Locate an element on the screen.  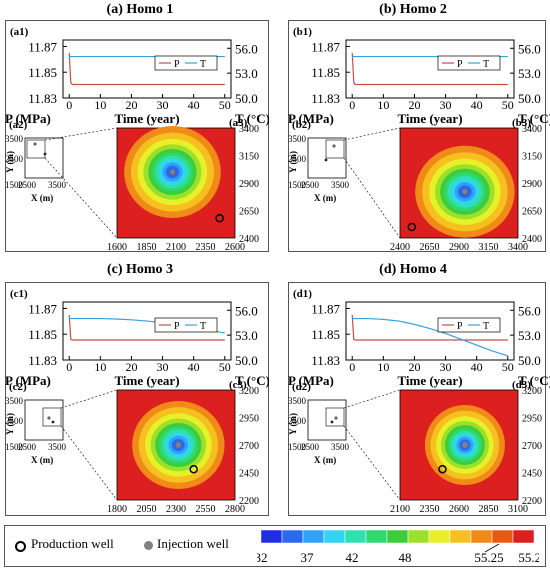
inset-production-well is located at coordinates (53, 422).